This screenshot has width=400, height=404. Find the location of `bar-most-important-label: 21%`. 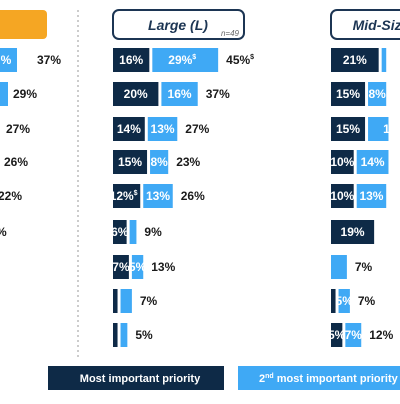

bar-most-important-label: 21% is located at coordinates (355, 60).